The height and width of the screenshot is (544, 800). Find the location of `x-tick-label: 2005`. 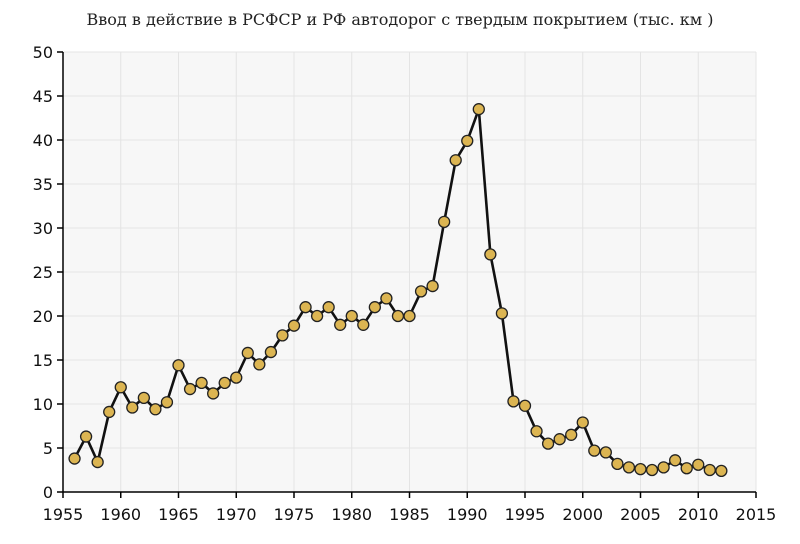

x-tick-label: 2005 is located at coordinates (640, 514).